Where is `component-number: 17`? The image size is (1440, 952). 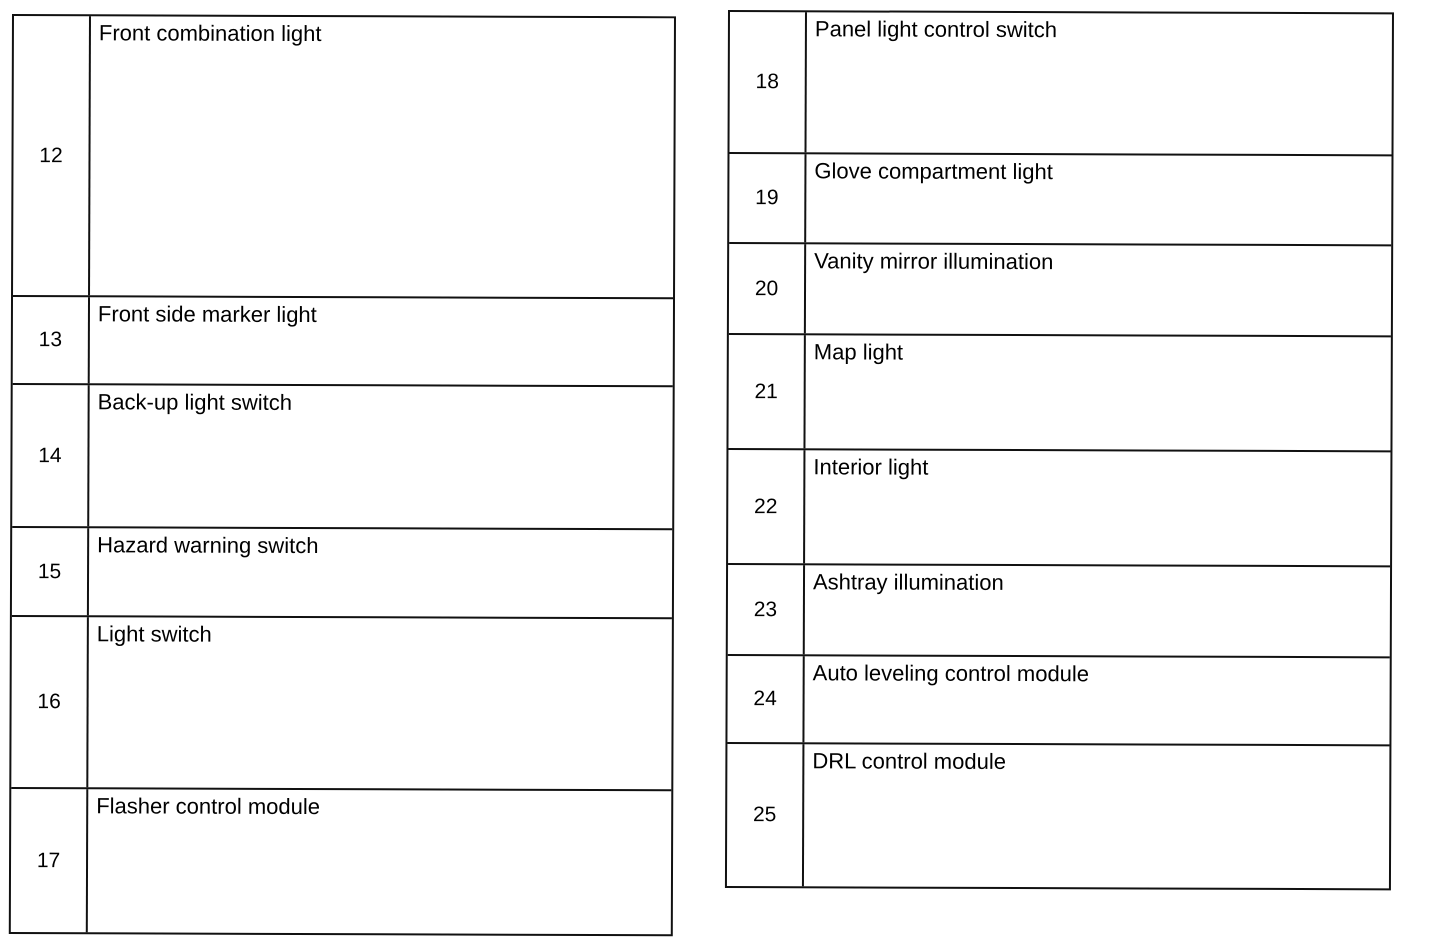 component-number: 17 is located at coordinates (49, 861).